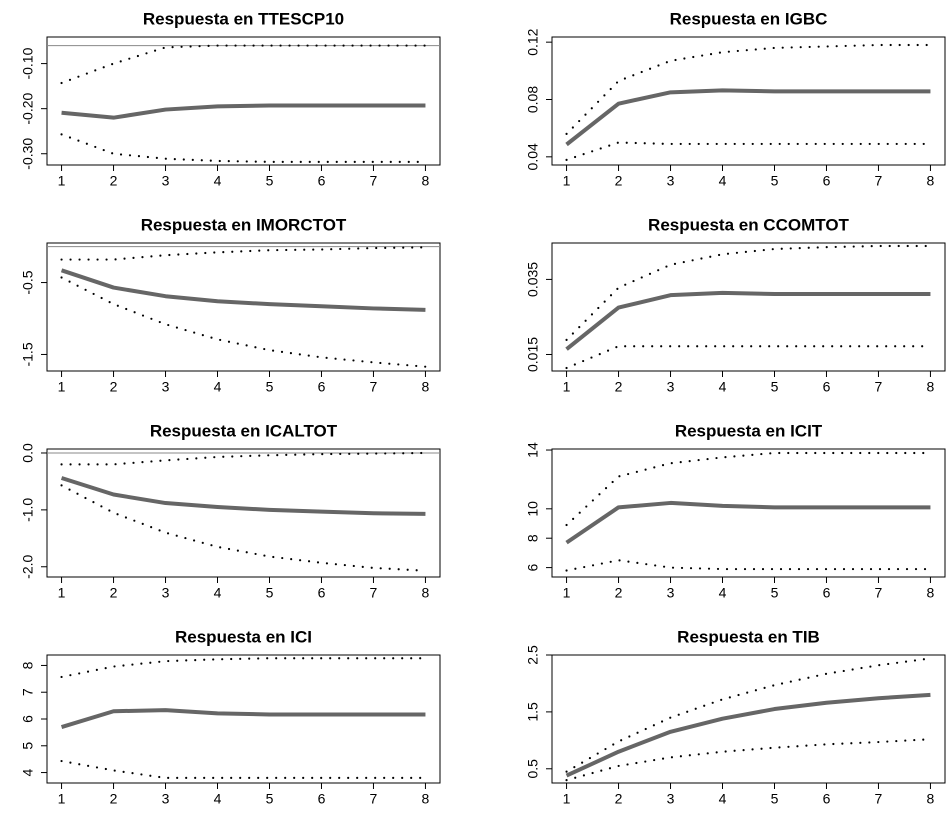 This screenshot has height=816, width=948. Describe the element at coordinates (28, 692) in the screenshot. I see `y-tick-label: 7` at that location.